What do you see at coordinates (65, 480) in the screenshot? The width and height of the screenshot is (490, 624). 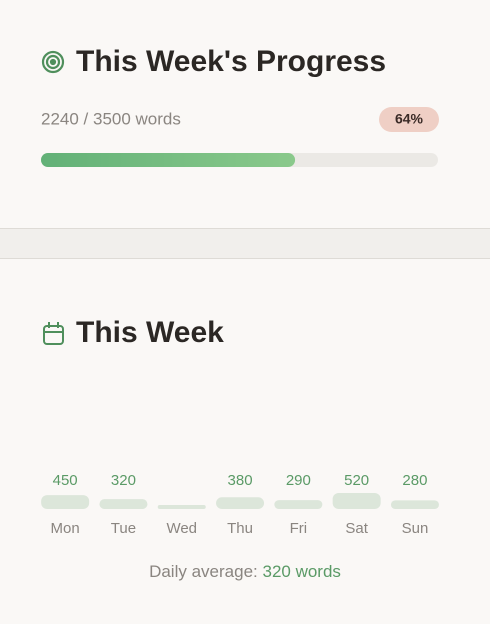 I see `value-label: 450` at bounding box center [65, 480].